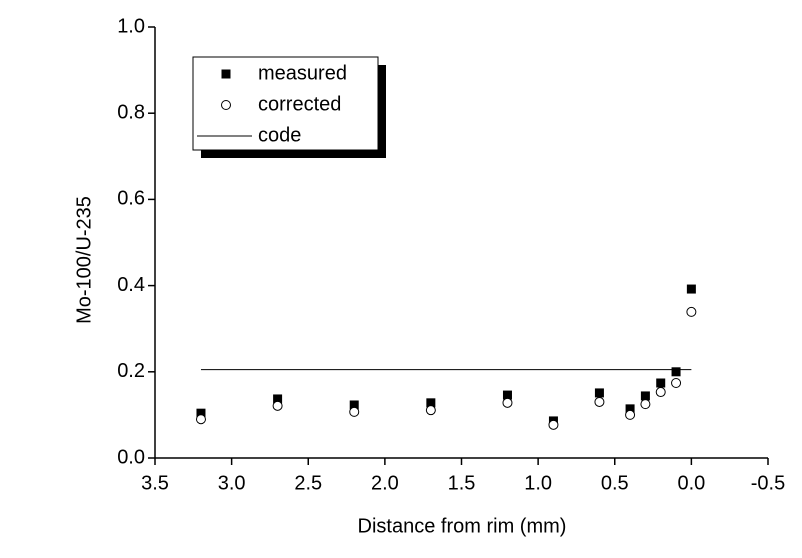  I want to click on x-tick-label: 1.5, so click(462, 483).